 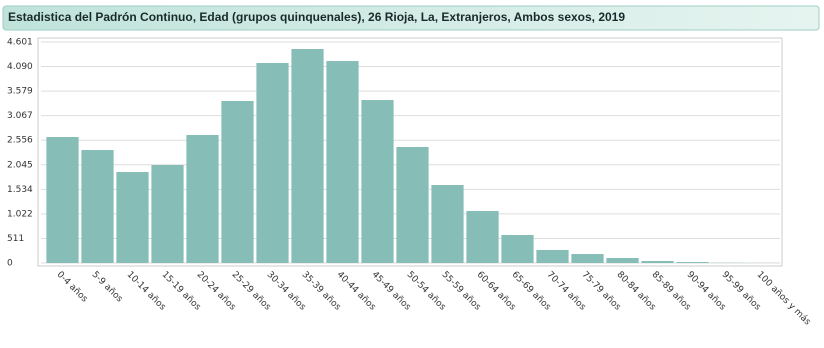 What do you see at coordinates (10, 264) in the screenshot?
I see `y-tick-label: 0` at bounding box center [10, 264].